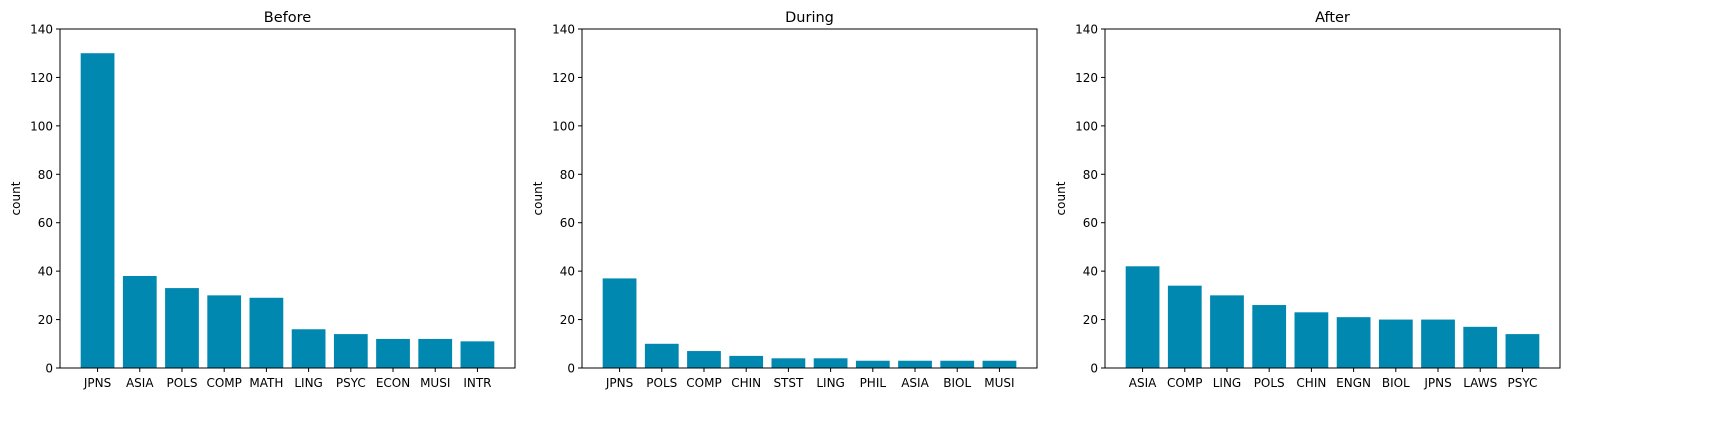  What do you see at coordinates (1353, 342) in the screenshot?
I see `bar-engn` at bounding box center [1353, 342].